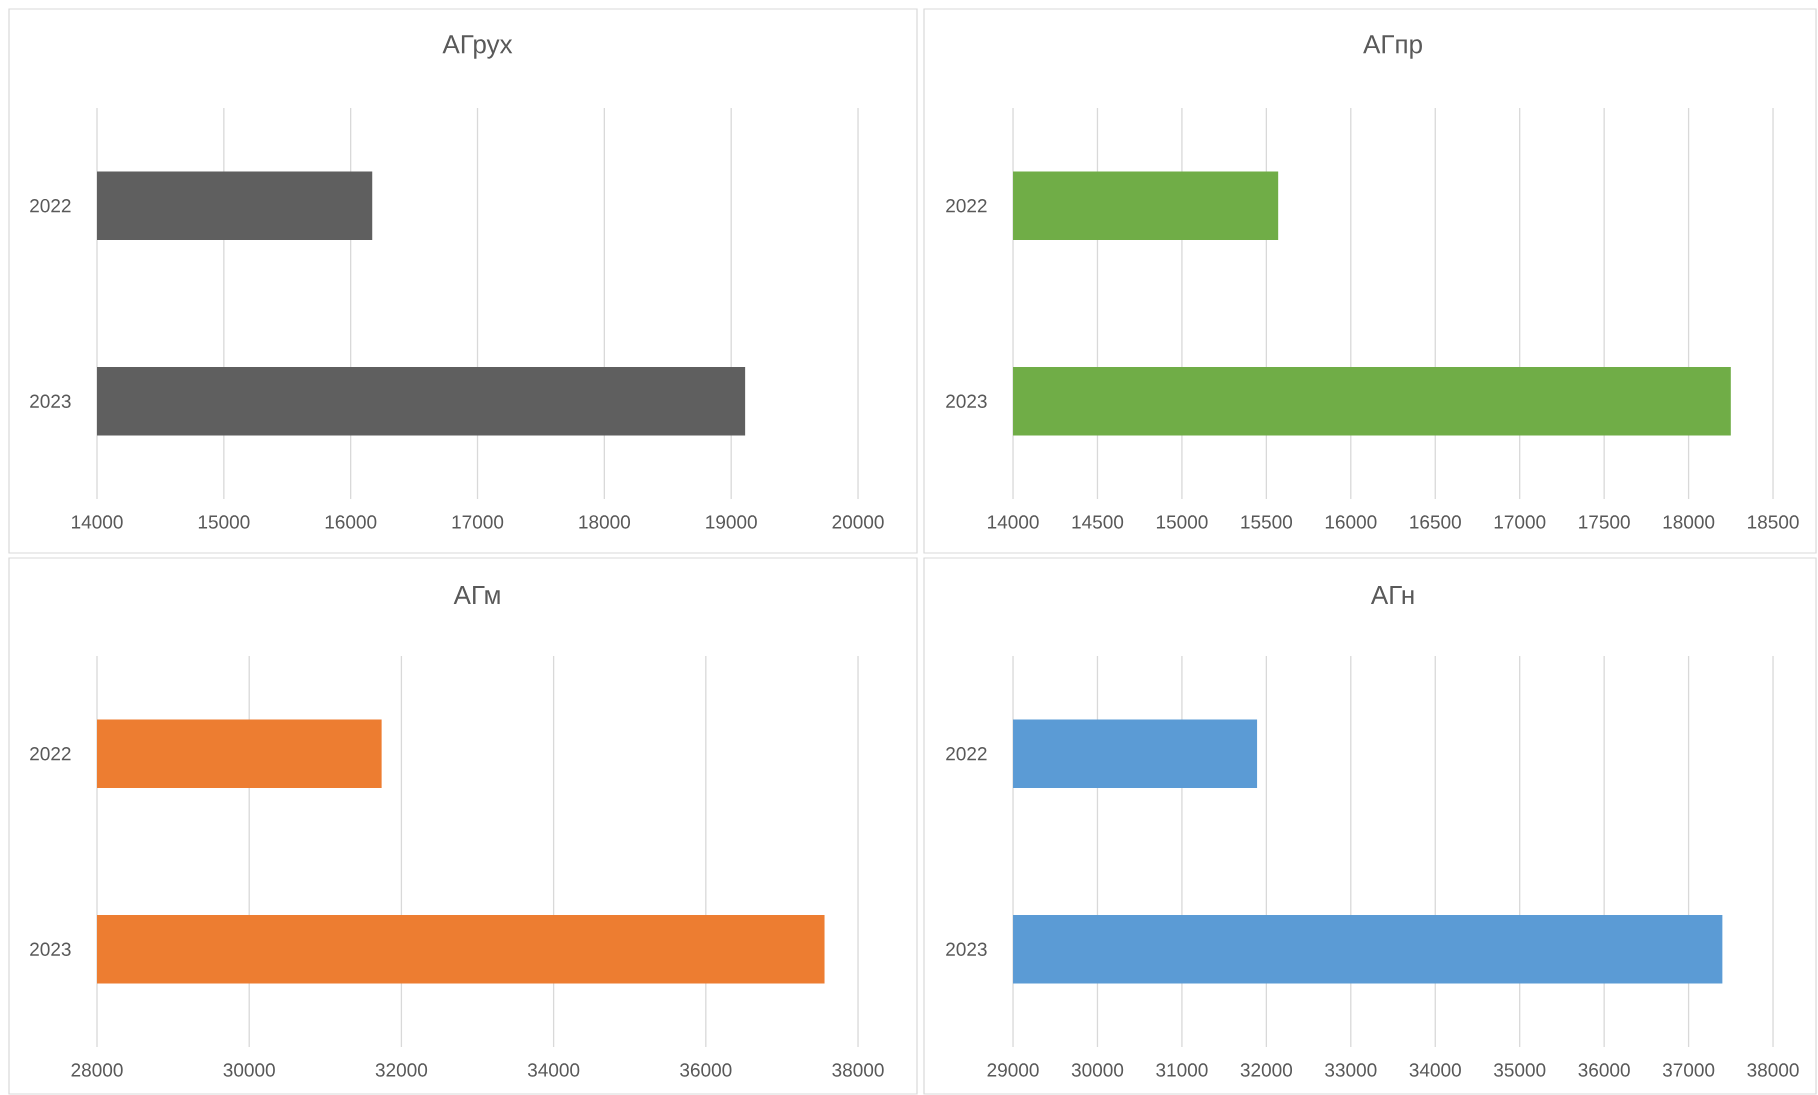 This screenshot has height=1095, width=1818. I want to click on chart-title: АГм, so click(476, 595).